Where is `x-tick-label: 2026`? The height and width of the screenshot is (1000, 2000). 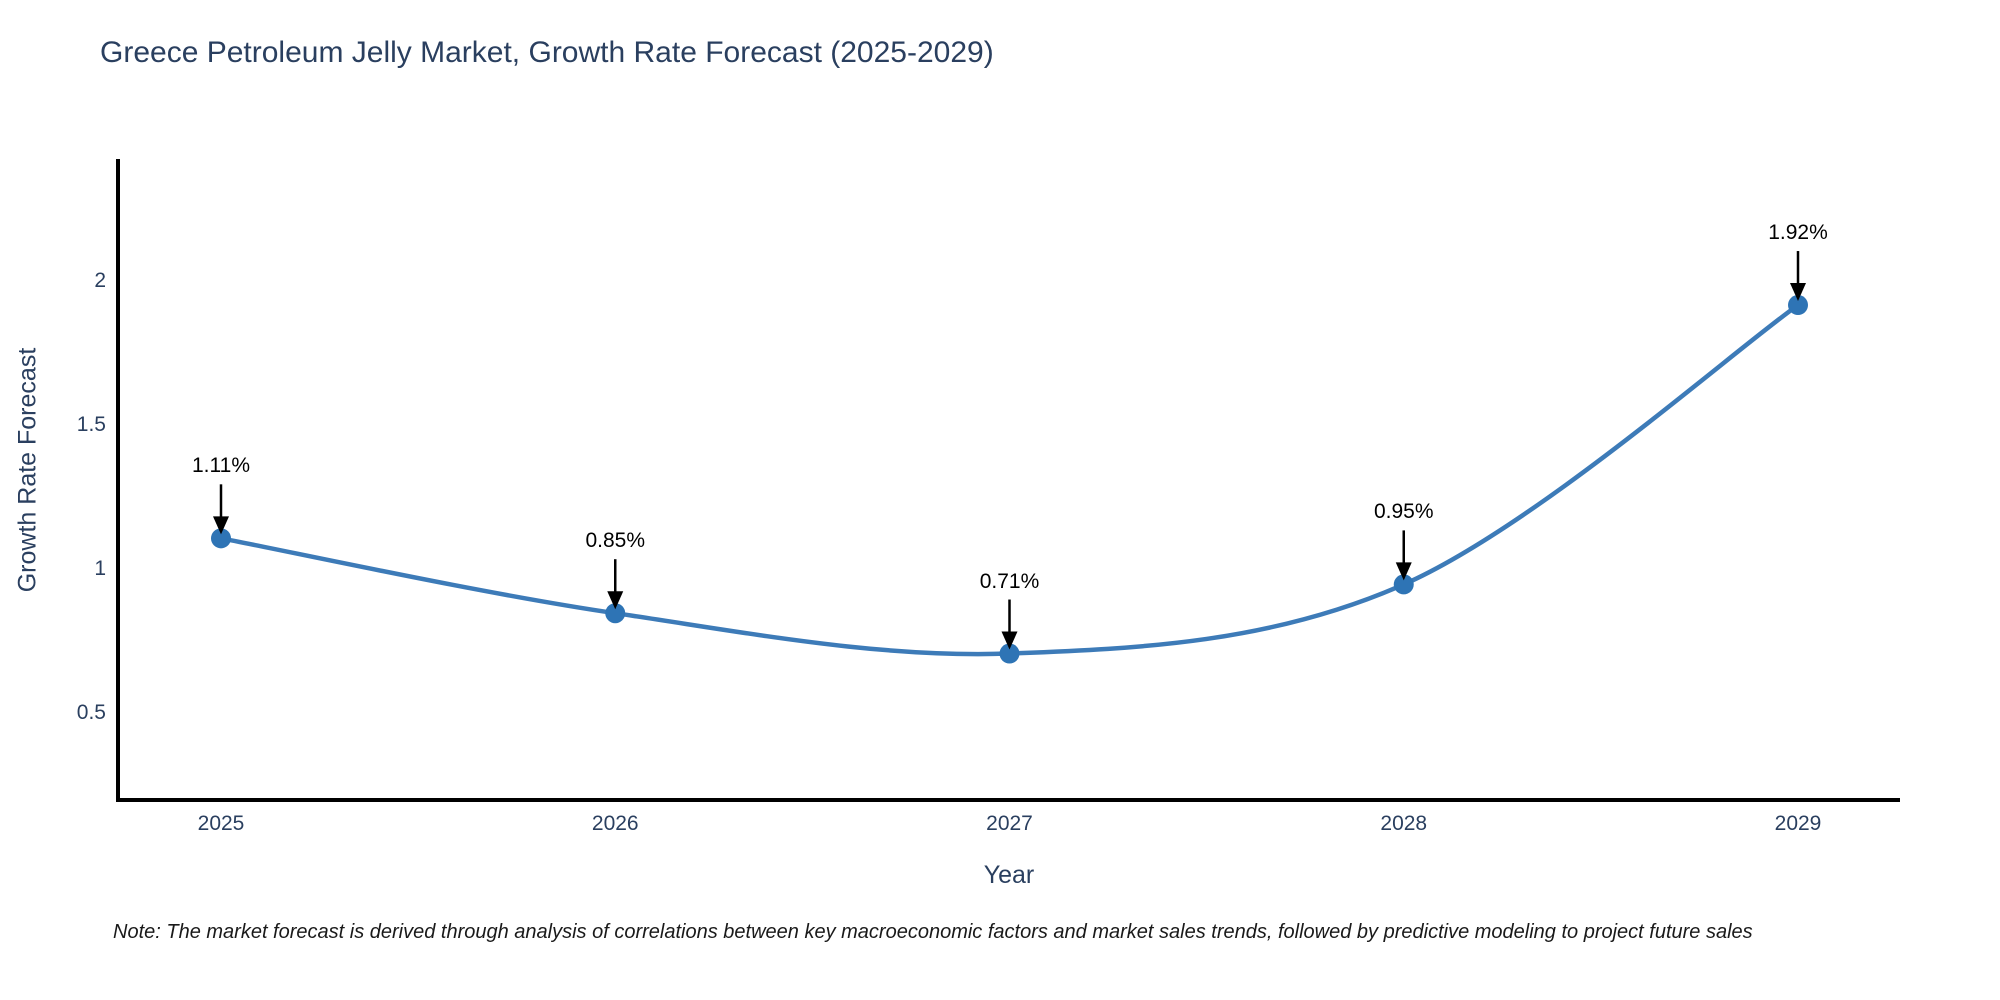 x-tick-label: 2026 is located at coordinates (615, 823).